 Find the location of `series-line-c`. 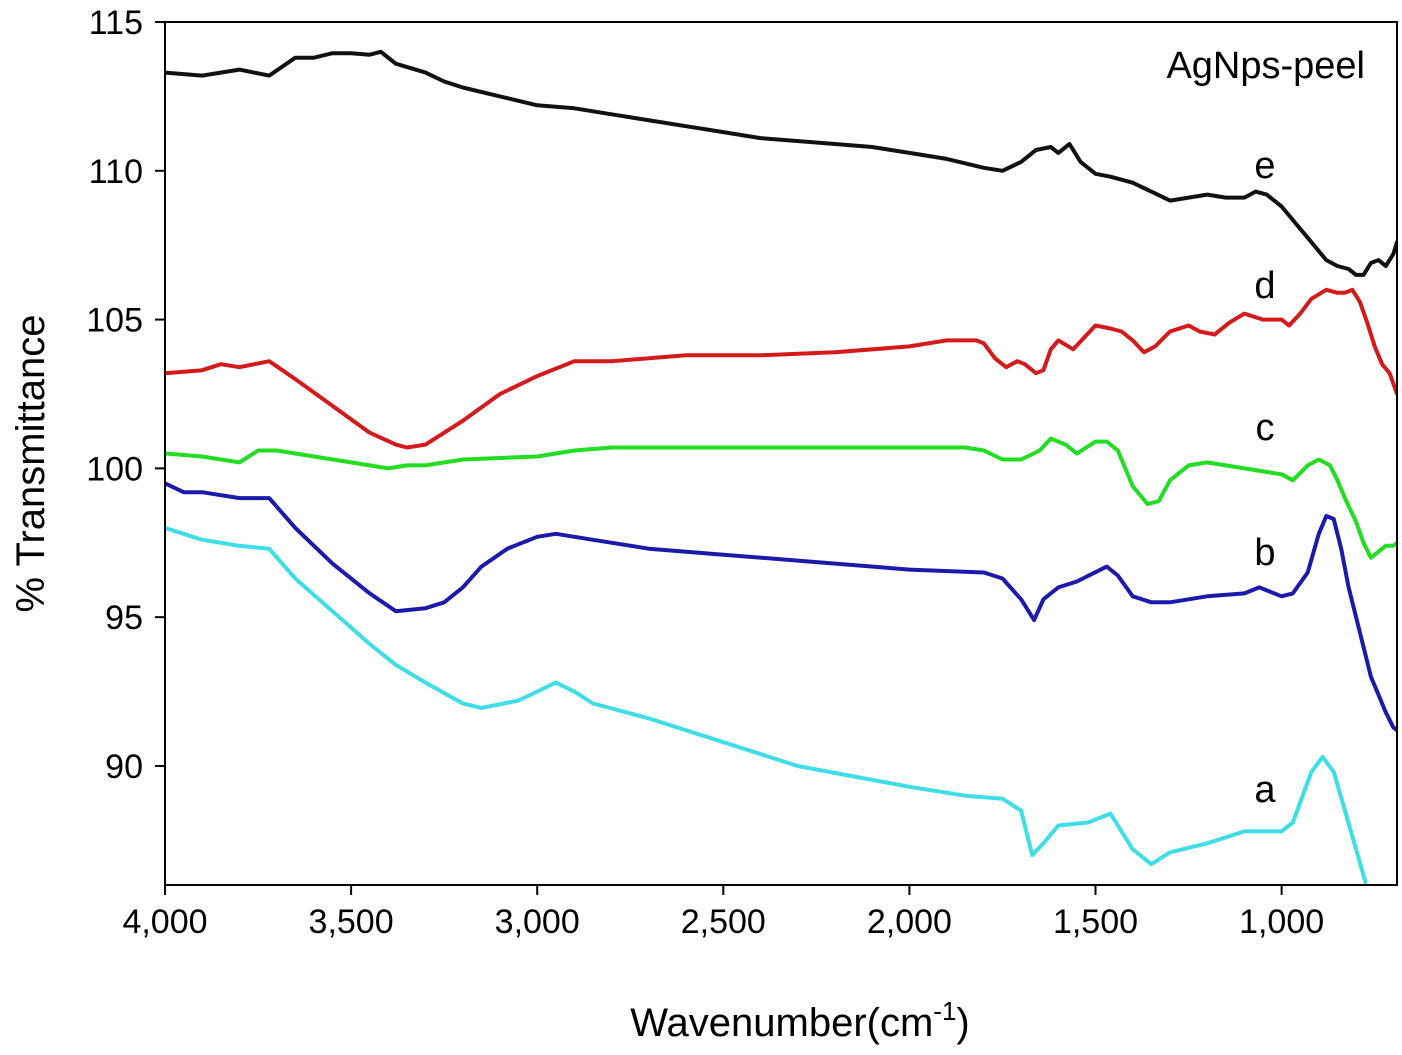

series-line-c is located at coordinates (781, 498).